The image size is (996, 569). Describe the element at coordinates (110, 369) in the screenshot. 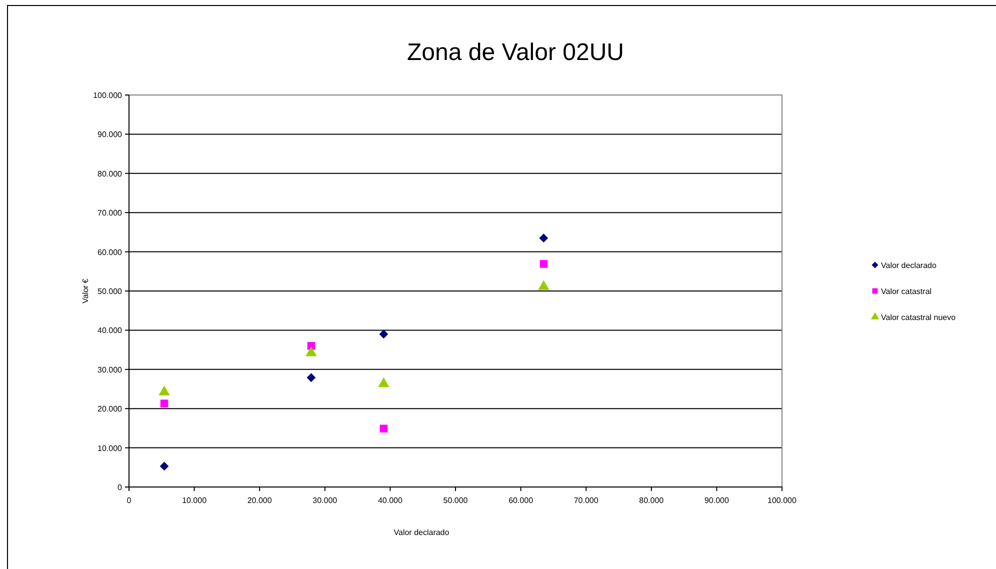

I see `y-tick-label: 30.000` at that location.